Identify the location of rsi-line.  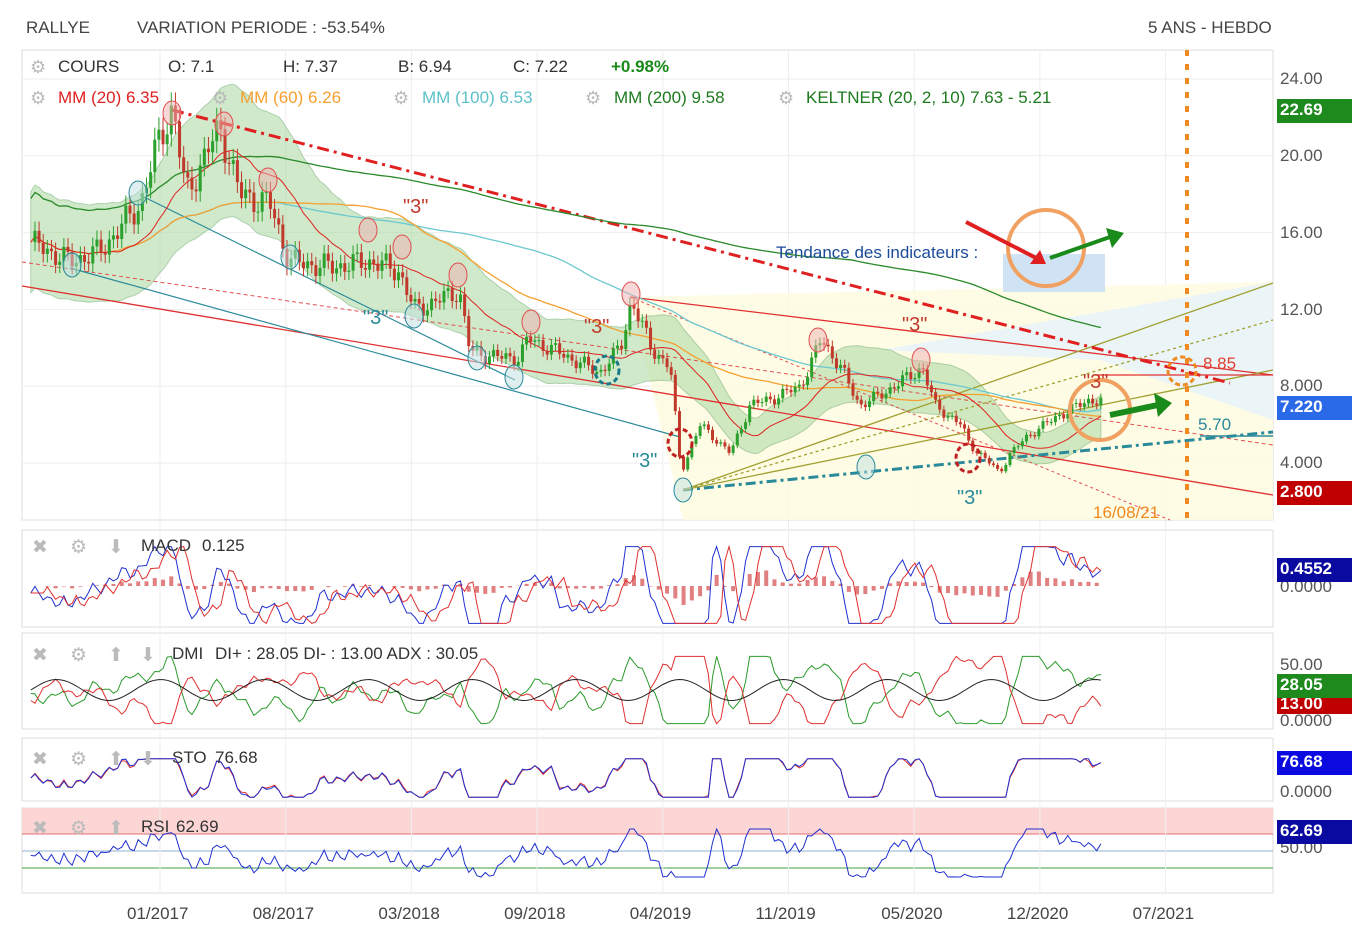
(566, 852).